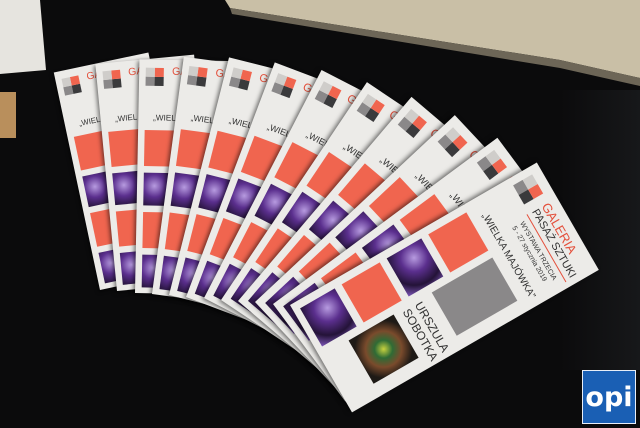 This screenshot has width=640, height=428. What do you see at coordinates (609, 397) in the screenshot?
I see `opi-watermark-logo: opi` at bounding box center [609, 397].